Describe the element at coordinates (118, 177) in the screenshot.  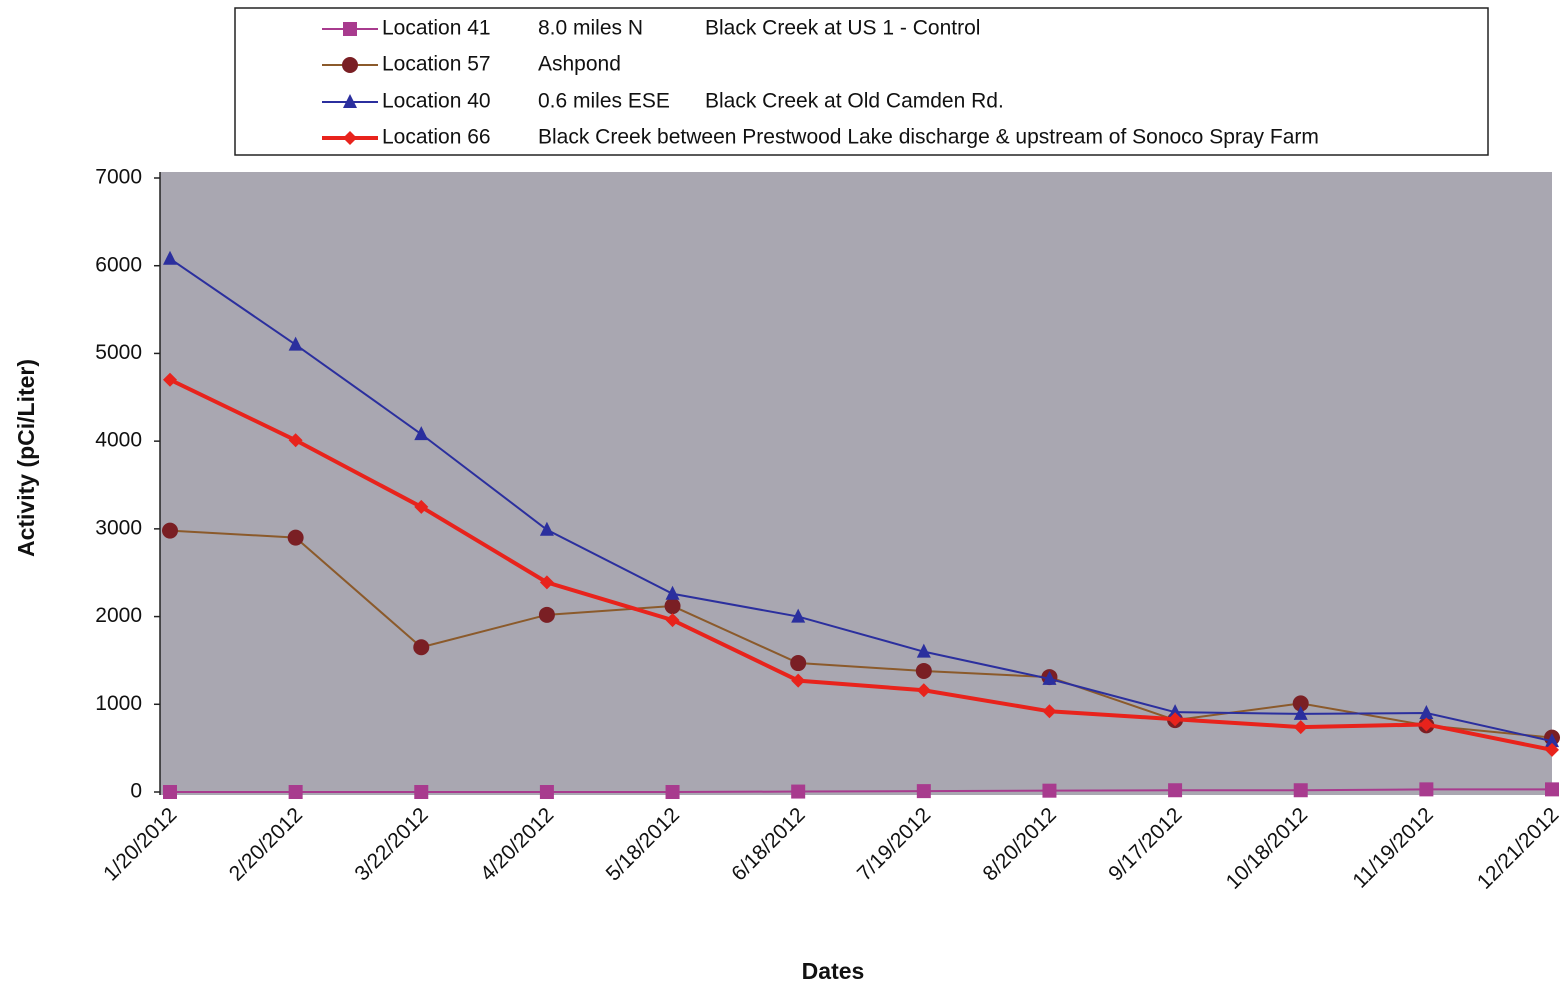
I see `y-tick-label: 7000` at that location.